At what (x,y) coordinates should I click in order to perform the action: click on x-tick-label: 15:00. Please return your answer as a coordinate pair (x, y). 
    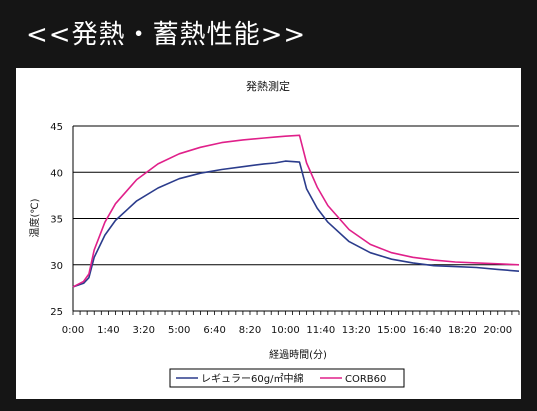
    Looking at the image, I should click on (391, 330).